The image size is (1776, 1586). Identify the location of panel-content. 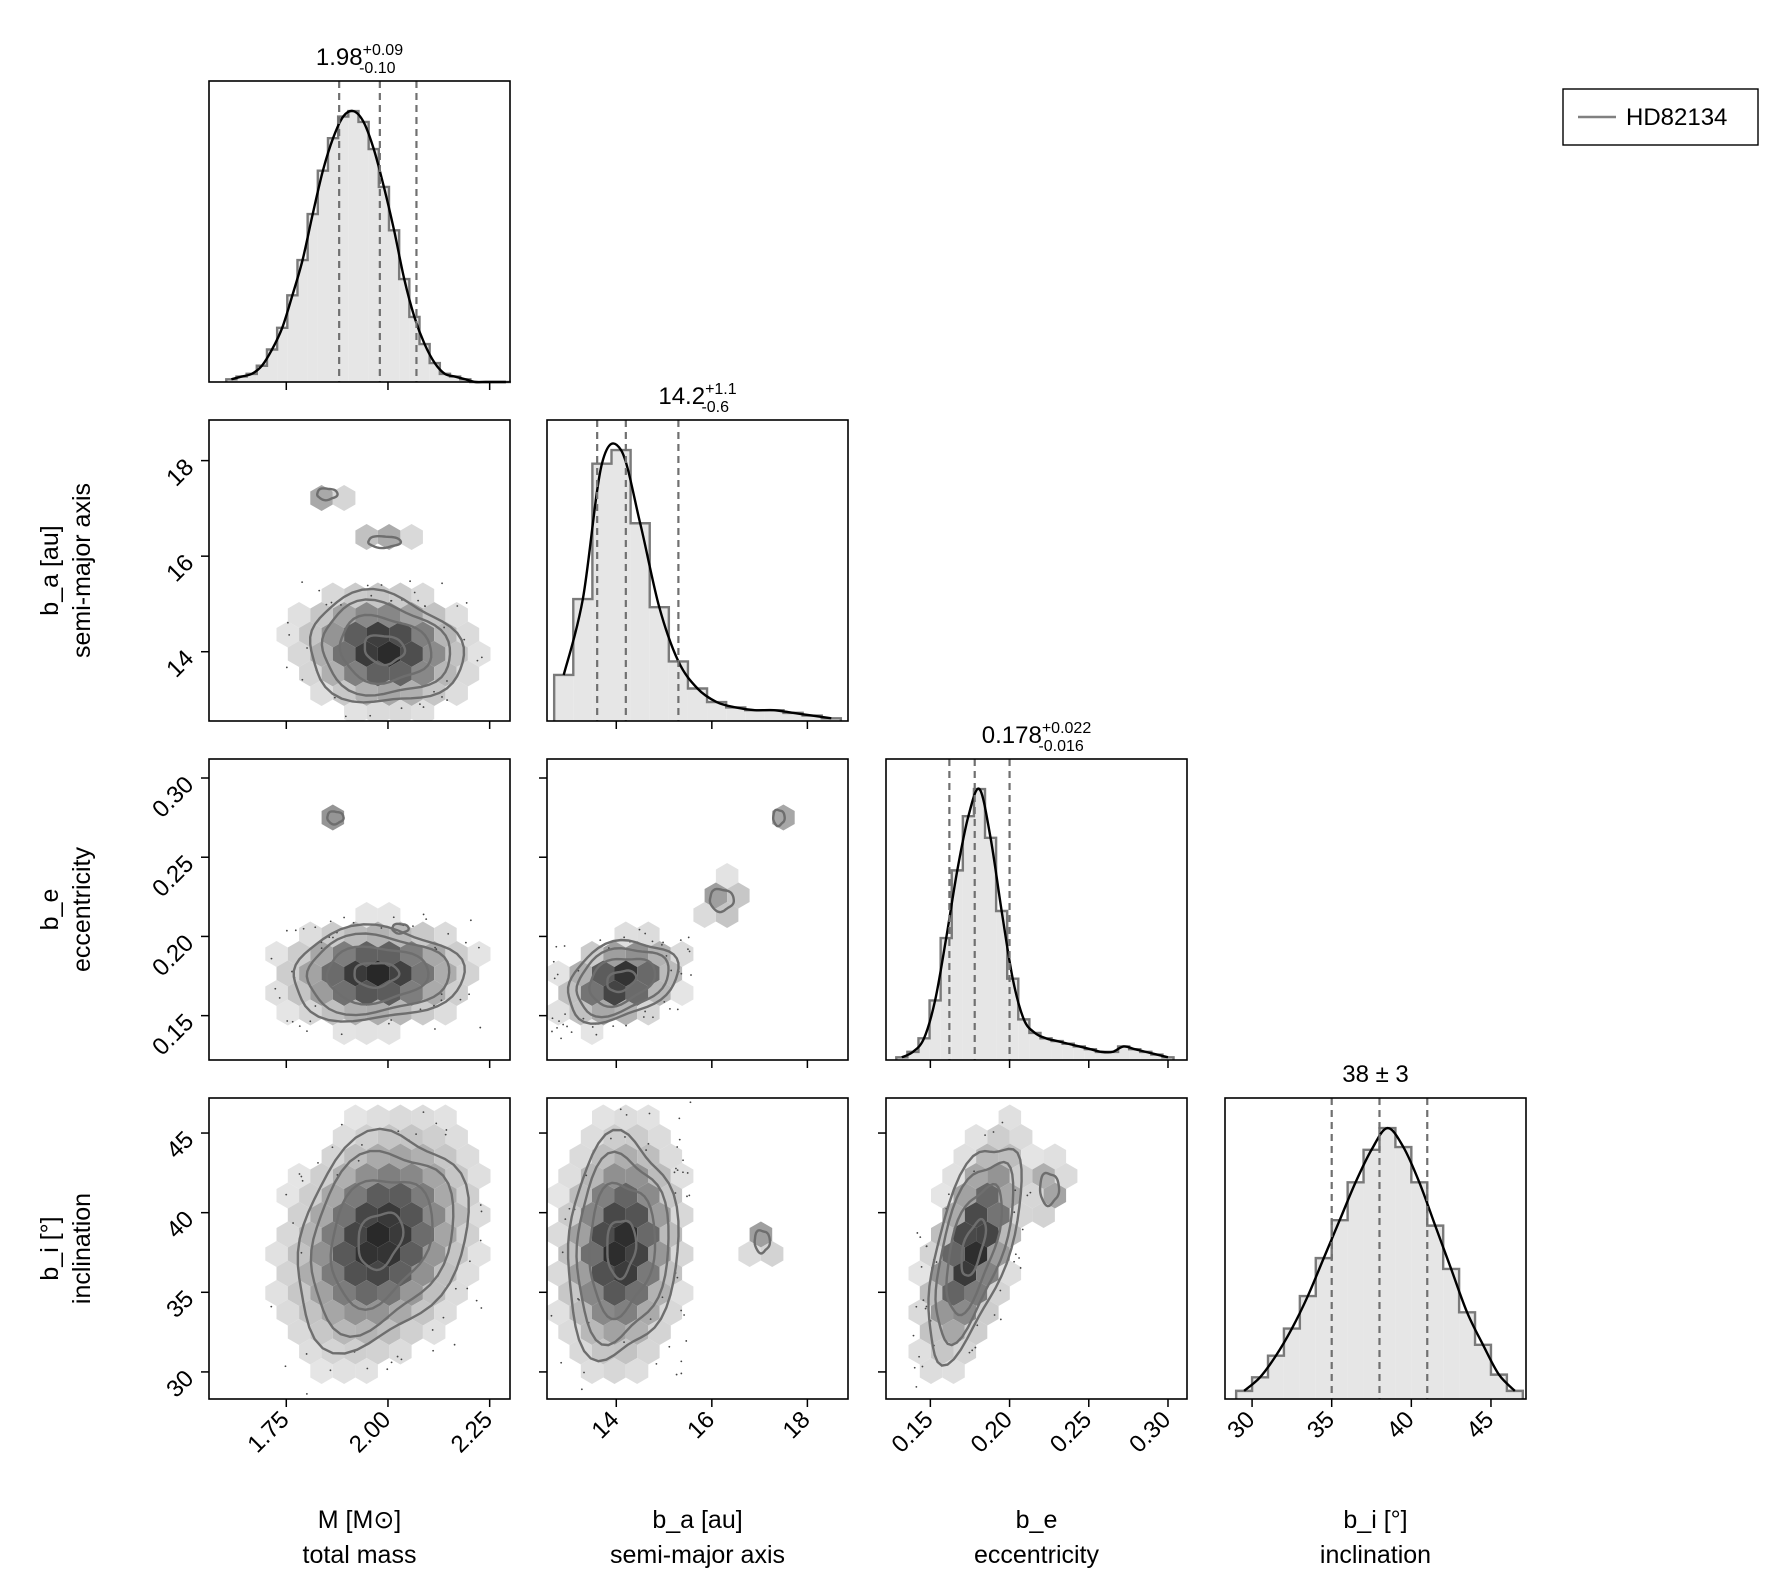
(383, 603).